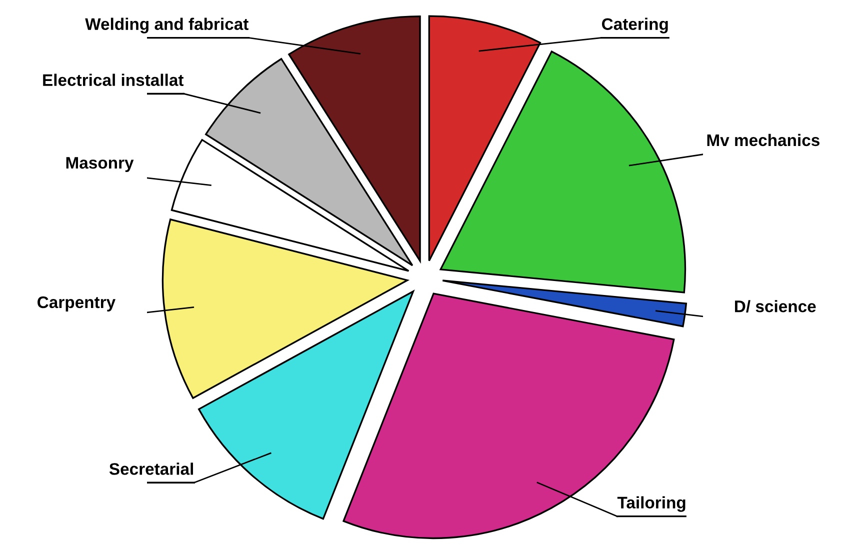  I want to click on slice-label: Electrical installat, so click(113, 80).